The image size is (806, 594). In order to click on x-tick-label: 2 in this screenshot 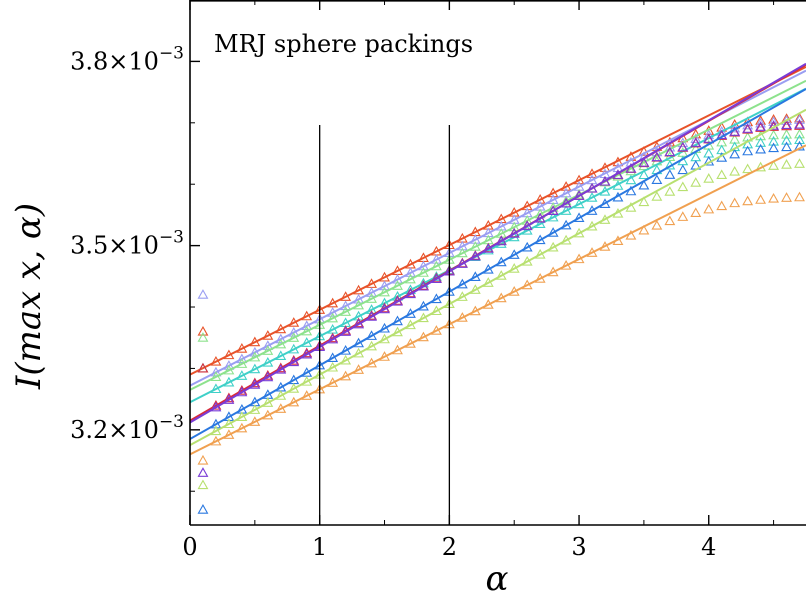, I will do `click(449, 547)`.